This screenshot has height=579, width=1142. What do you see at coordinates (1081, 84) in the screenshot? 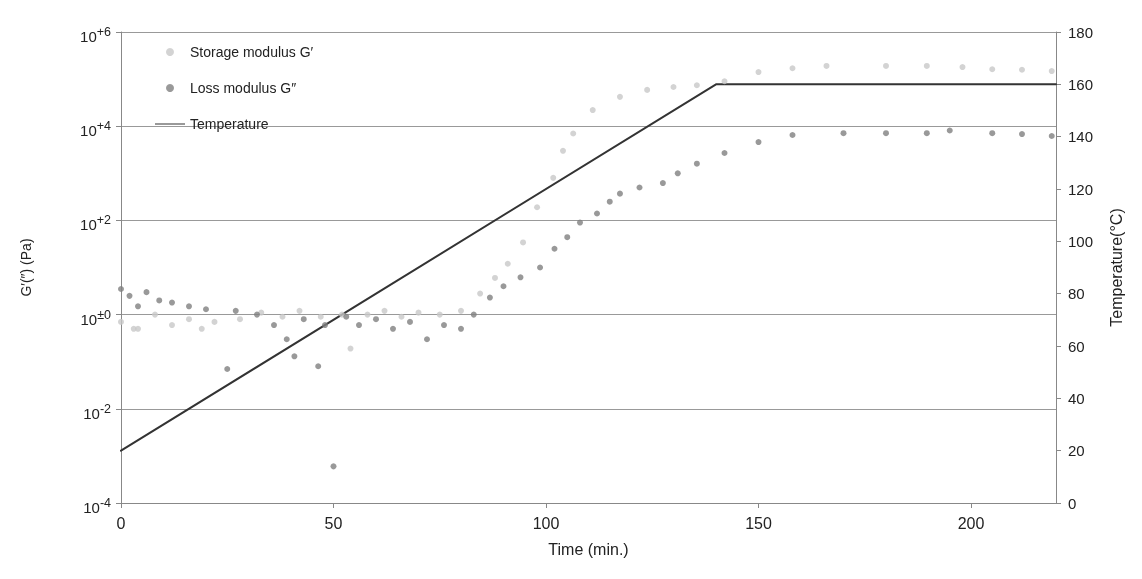
I see `y2-tick-label: 160` at bounding box center [1081, 84].